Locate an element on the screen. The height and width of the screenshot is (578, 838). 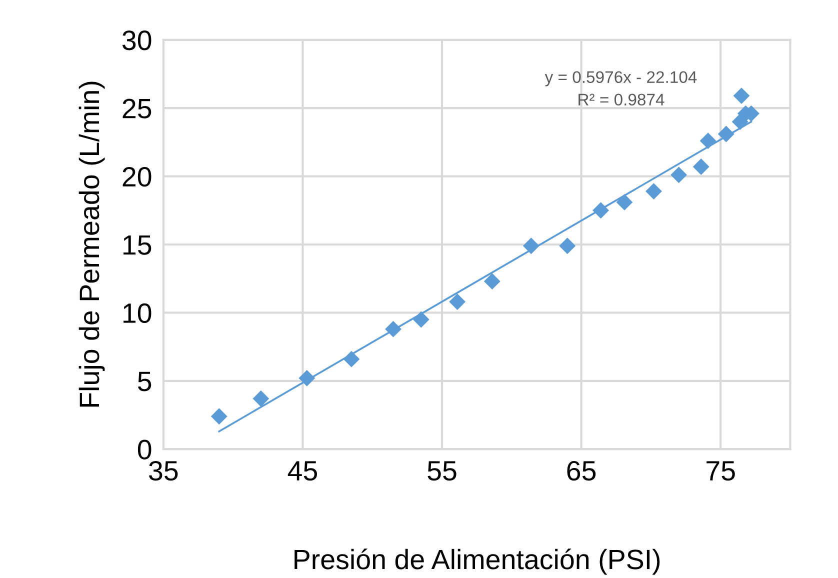
y-tick-label: 30 is located at coordinates (137, 40).